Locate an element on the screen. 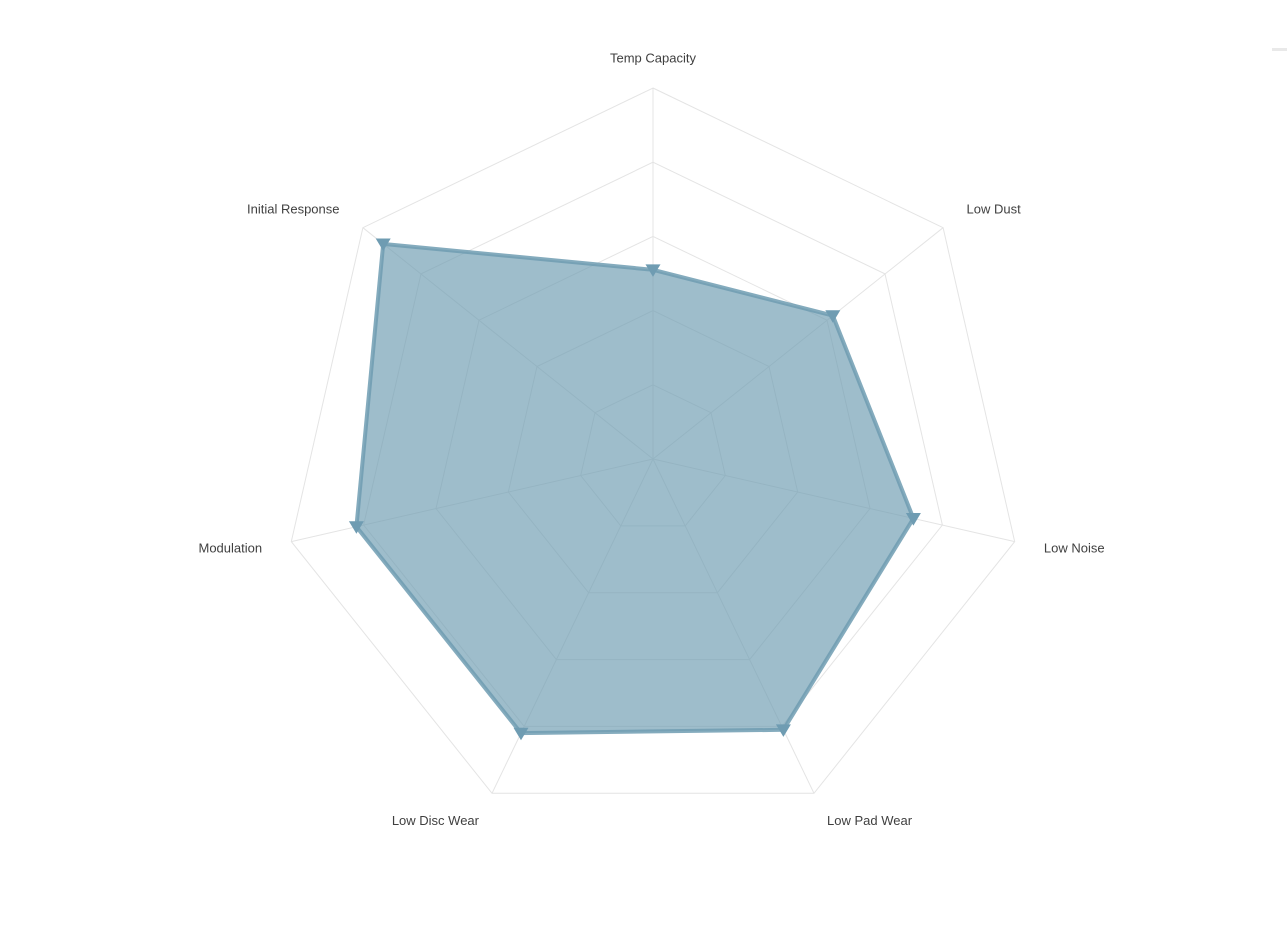 This screenshot has height=930, width=1287. data-point-marker-low-disc-wear is located at coordinates (521, 734).